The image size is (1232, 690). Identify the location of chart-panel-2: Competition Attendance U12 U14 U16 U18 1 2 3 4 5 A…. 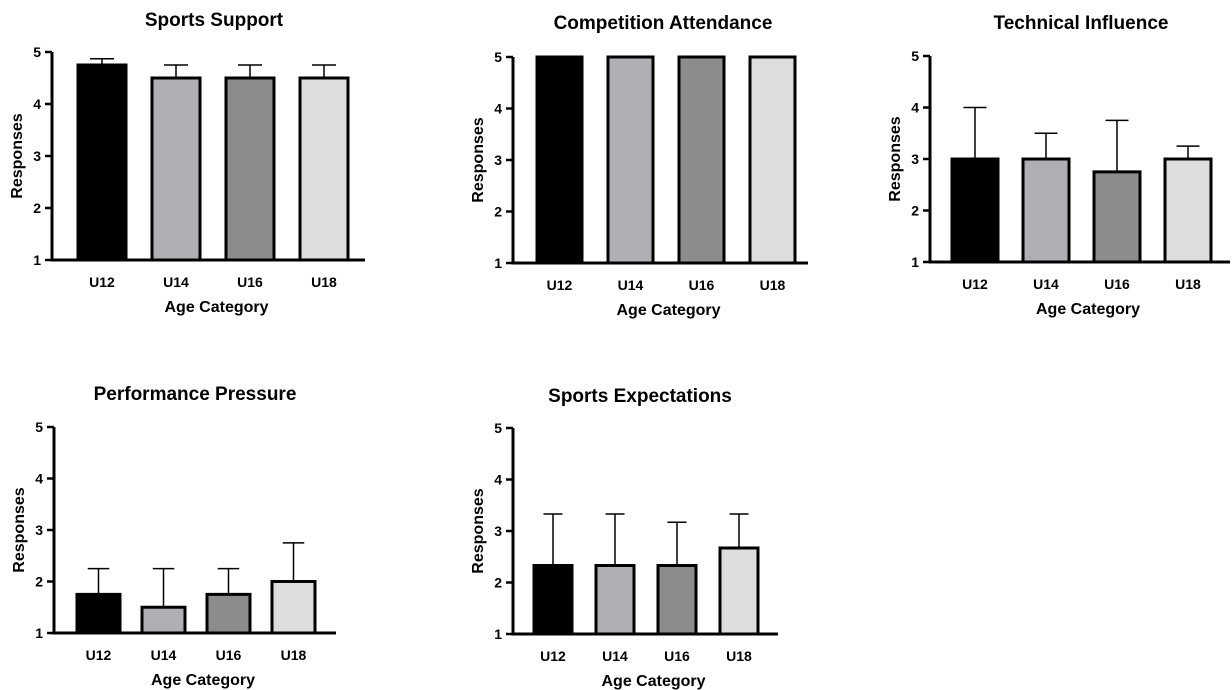
(639, 166).